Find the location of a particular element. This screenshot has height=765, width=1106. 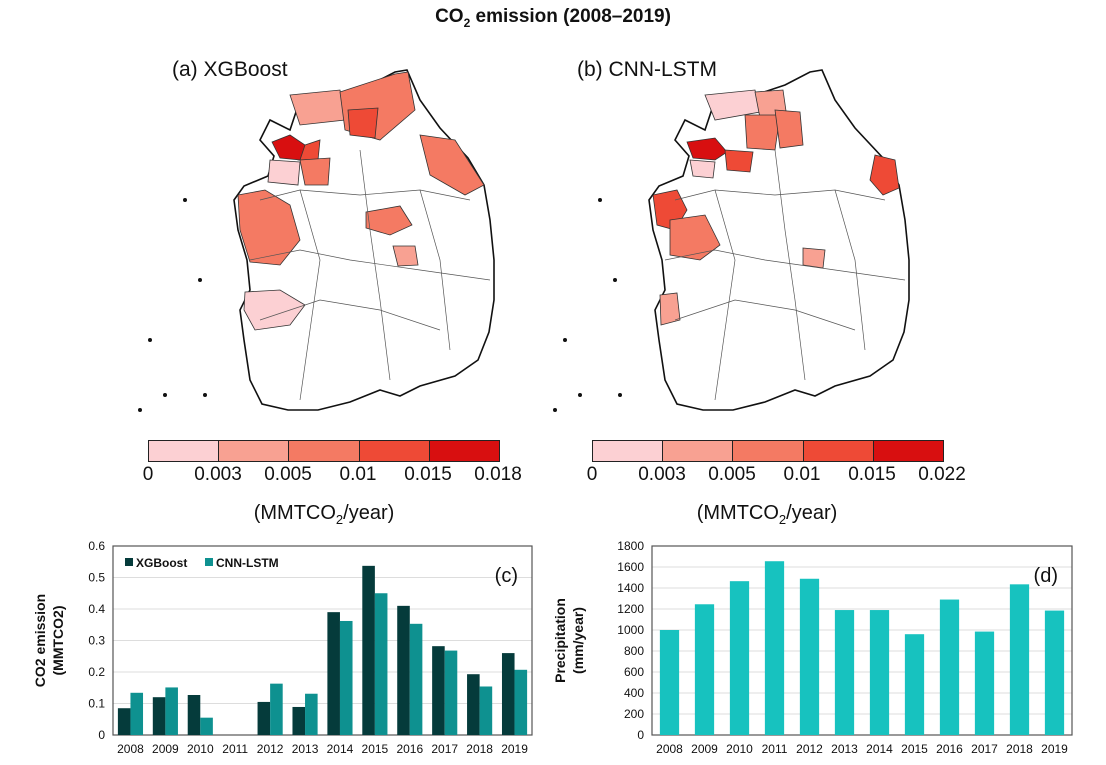

bar-xgboost-2016 is located at coordinates (403, 670).